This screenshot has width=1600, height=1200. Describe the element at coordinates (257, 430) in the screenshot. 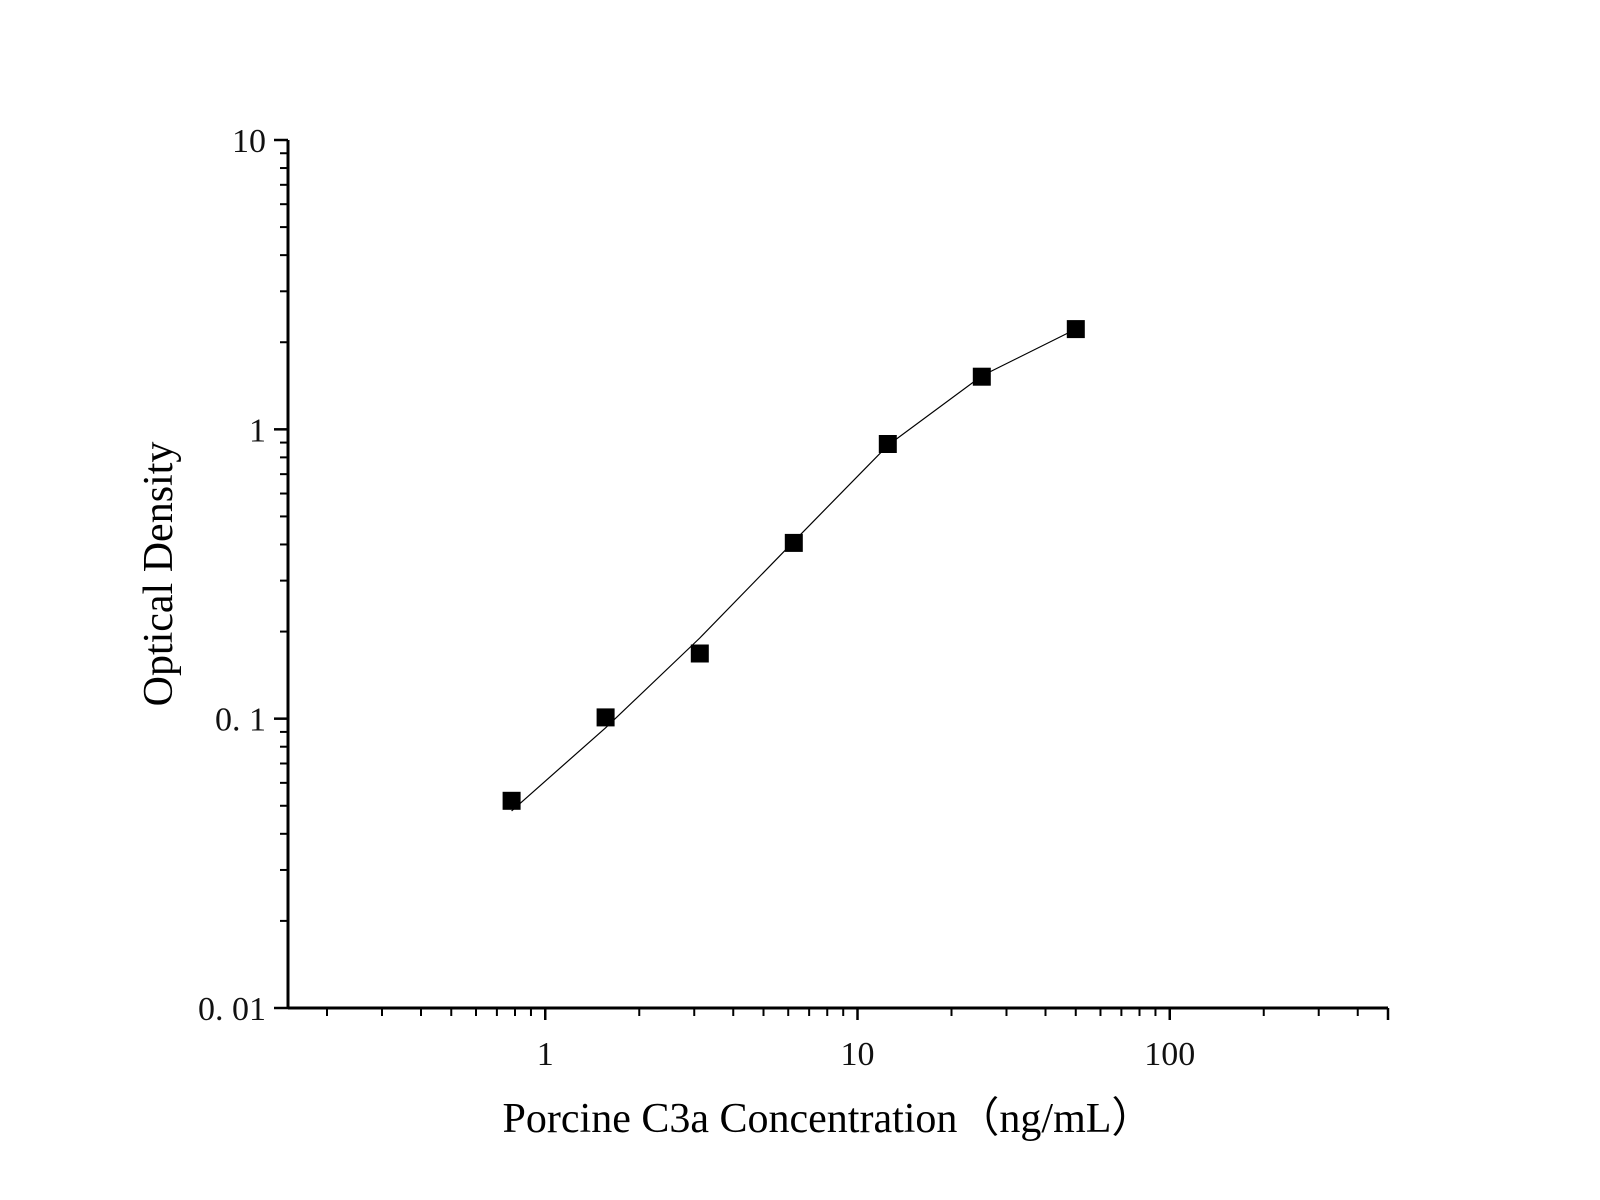

I see `y-tick-label: 1` at that location.